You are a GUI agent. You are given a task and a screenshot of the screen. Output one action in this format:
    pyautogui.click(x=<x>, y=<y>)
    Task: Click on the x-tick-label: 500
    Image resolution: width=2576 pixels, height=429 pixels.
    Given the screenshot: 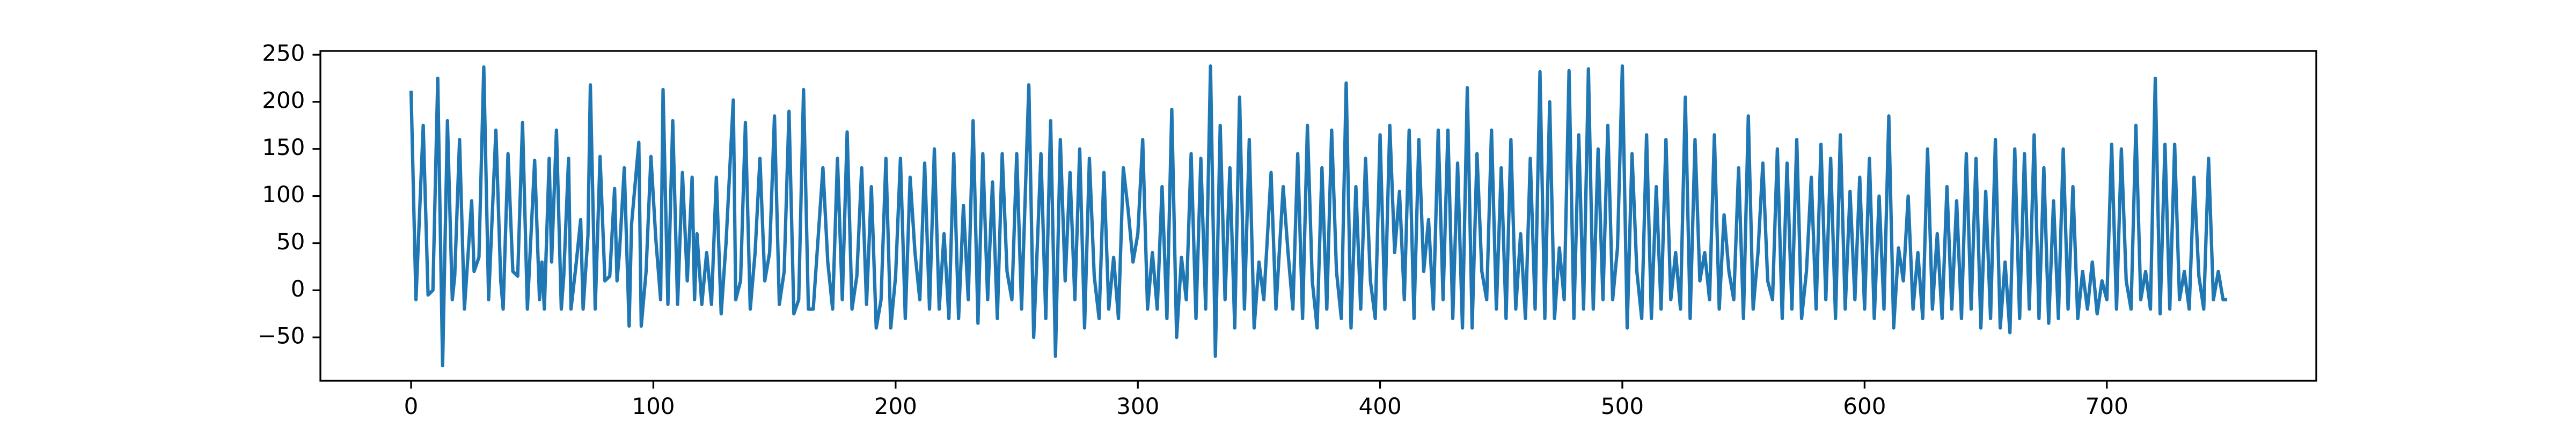 What is the action you would take?
    pyautogui.click(x=1622, y=406)
    